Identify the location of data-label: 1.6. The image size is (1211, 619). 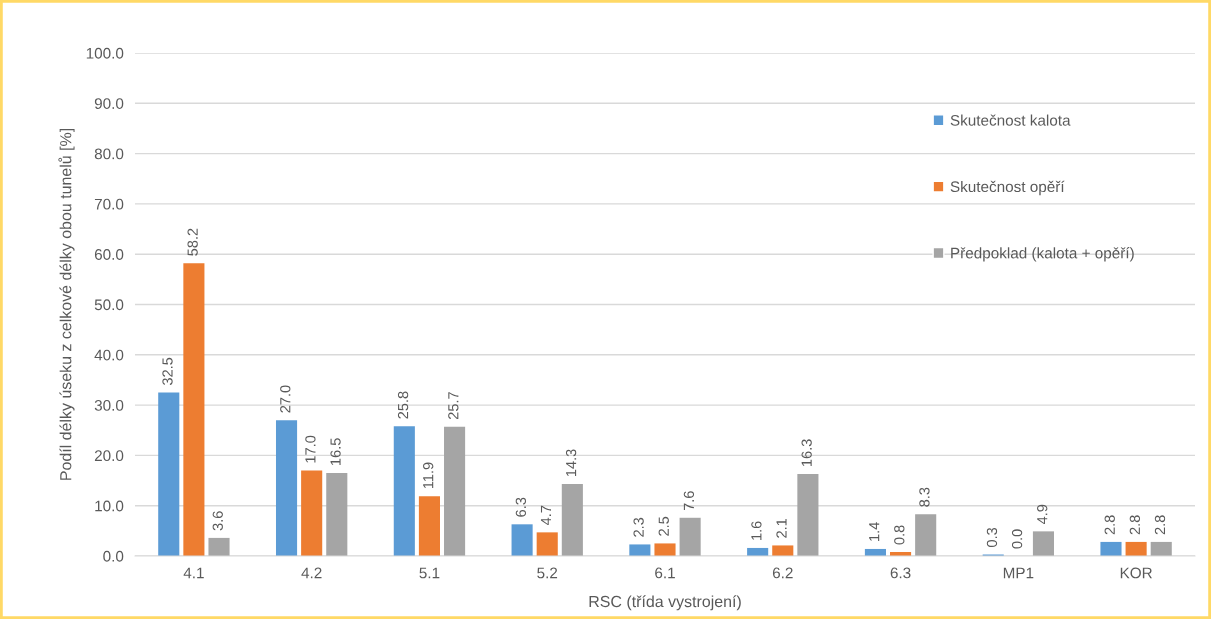
(756, 530).